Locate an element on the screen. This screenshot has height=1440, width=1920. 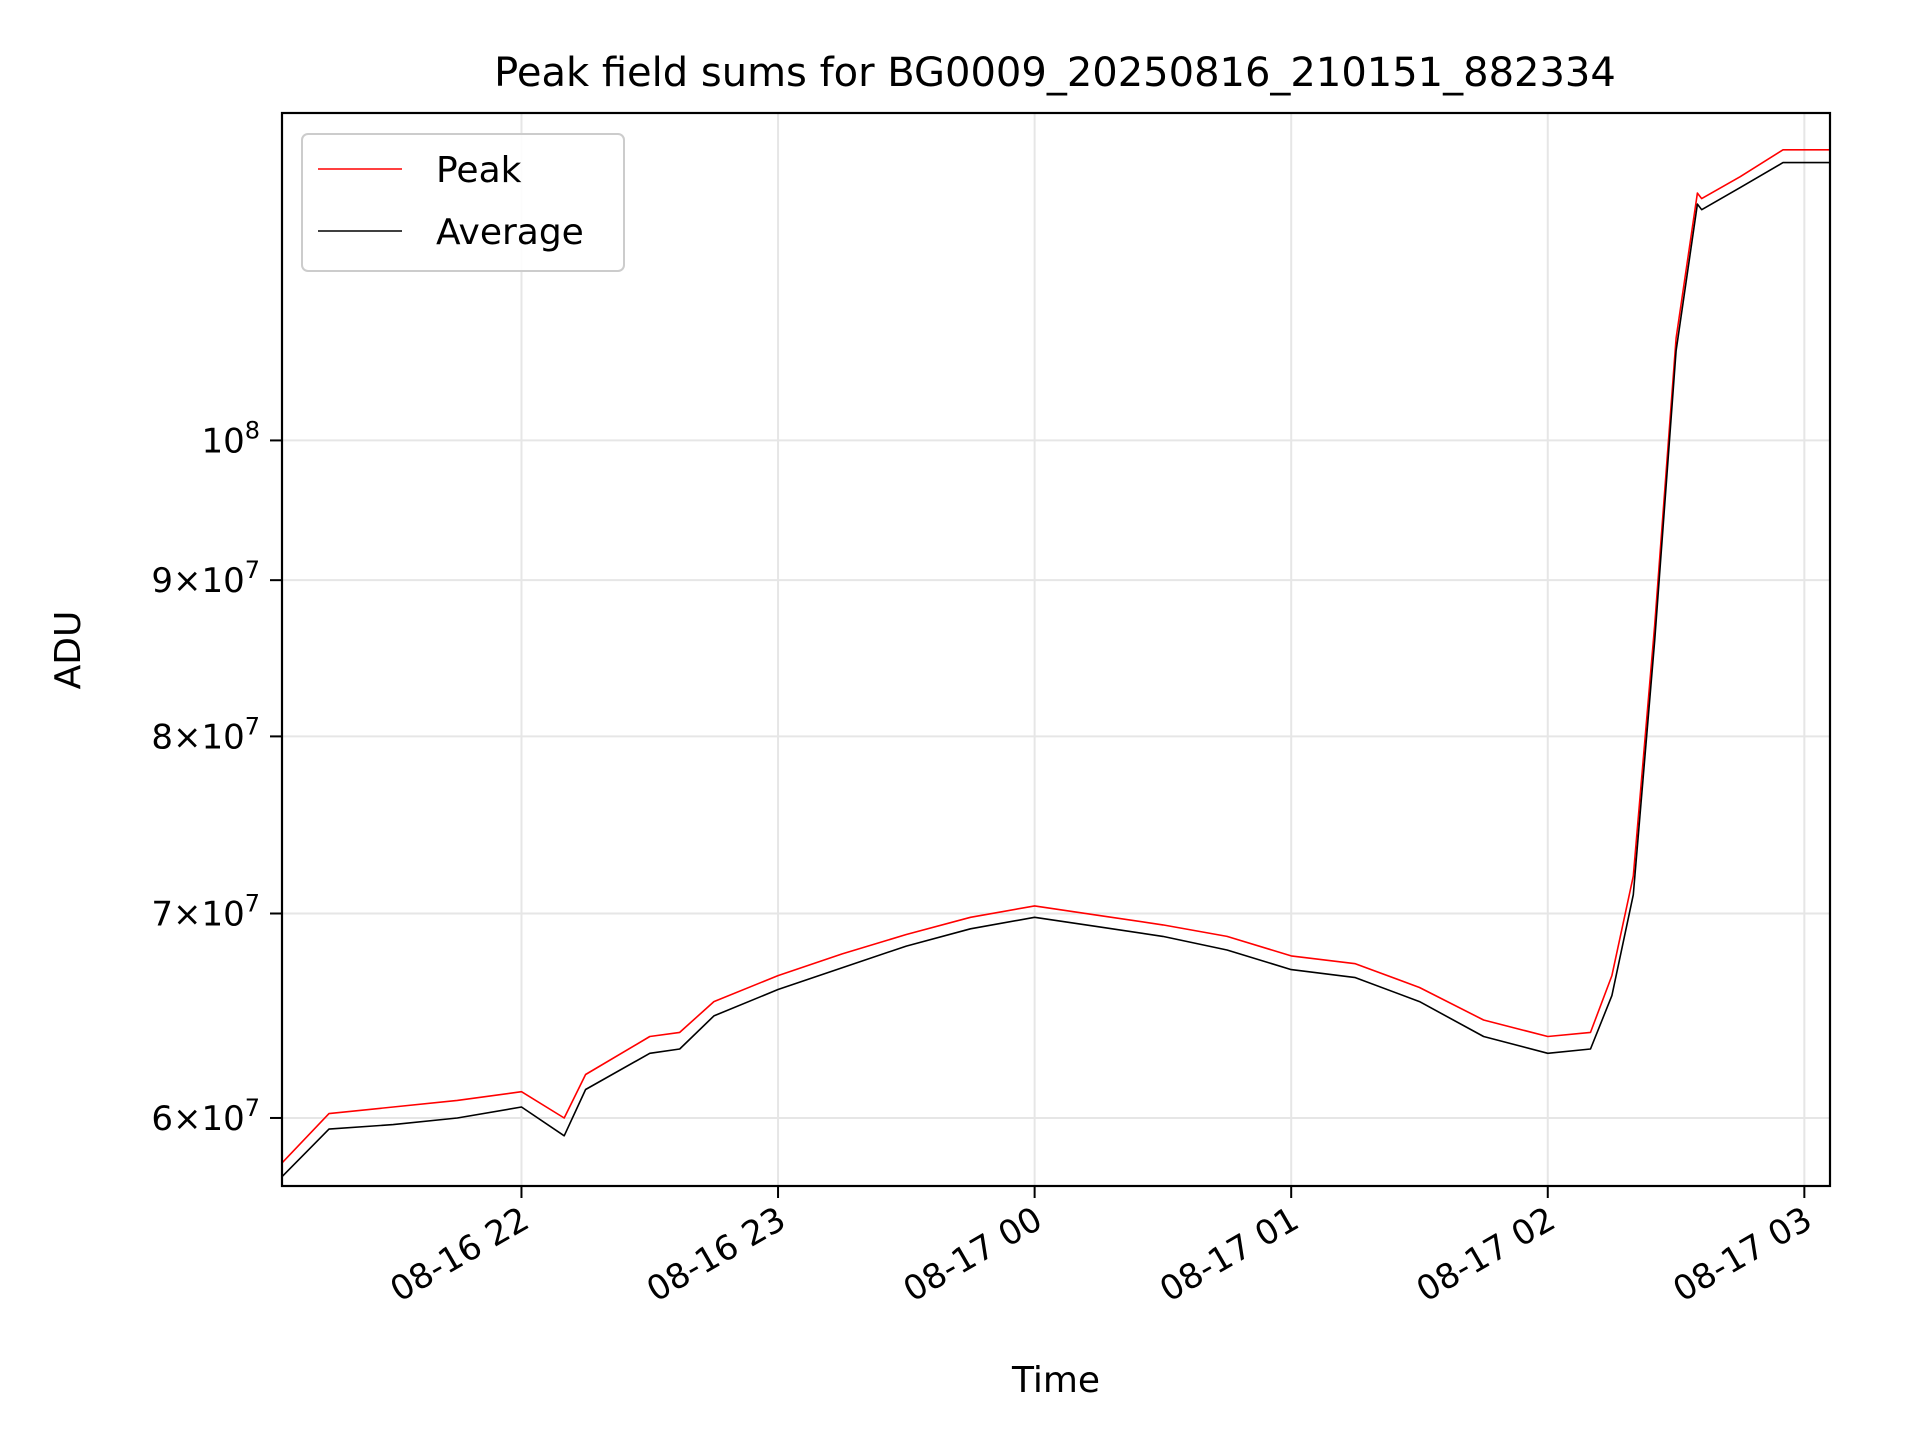
y-tick-label: 7×107 is located at coordinates (205, 912).